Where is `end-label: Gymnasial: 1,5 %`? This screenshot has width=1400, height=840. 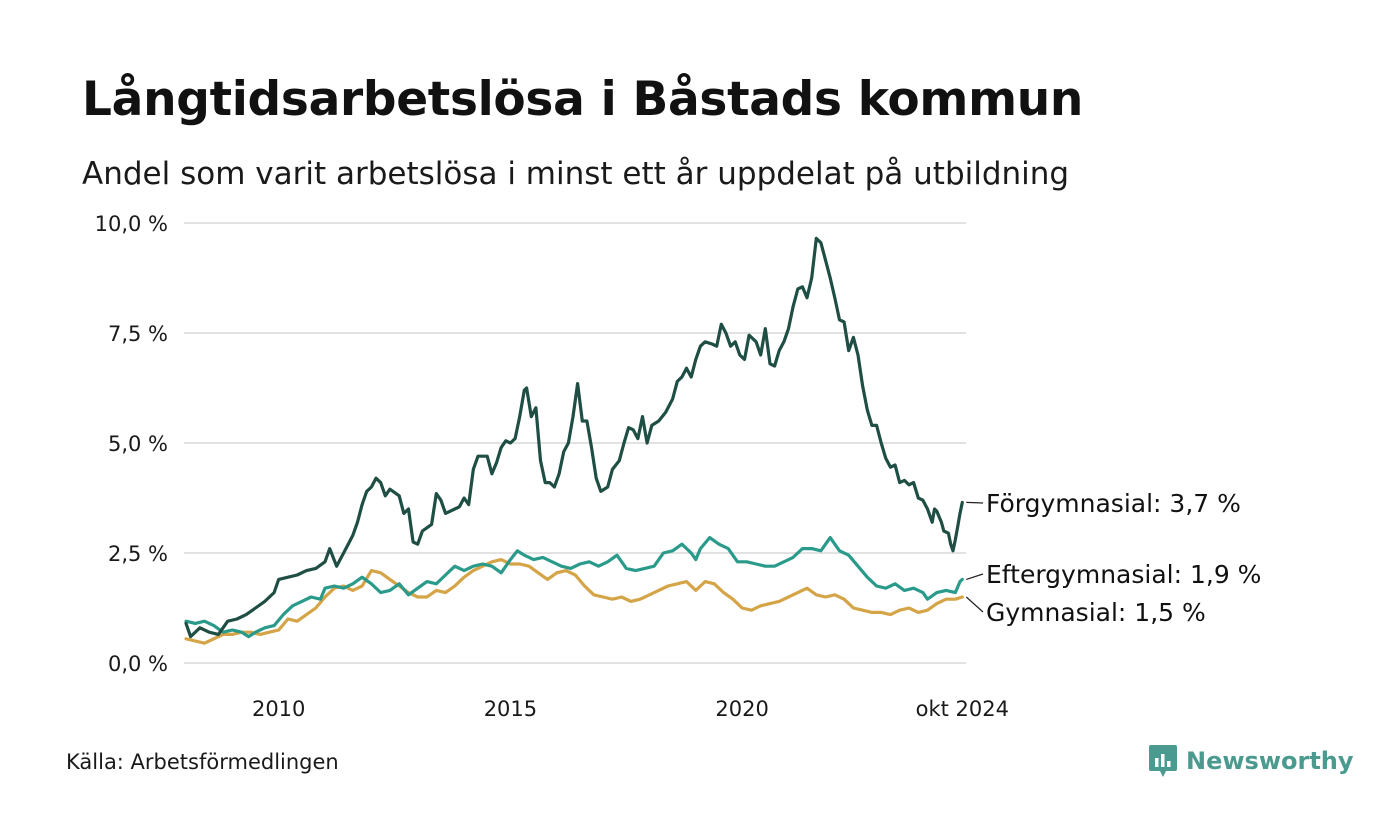
end-label: Gymnasial: 1,5 % is located at coordinates (1096, 612).